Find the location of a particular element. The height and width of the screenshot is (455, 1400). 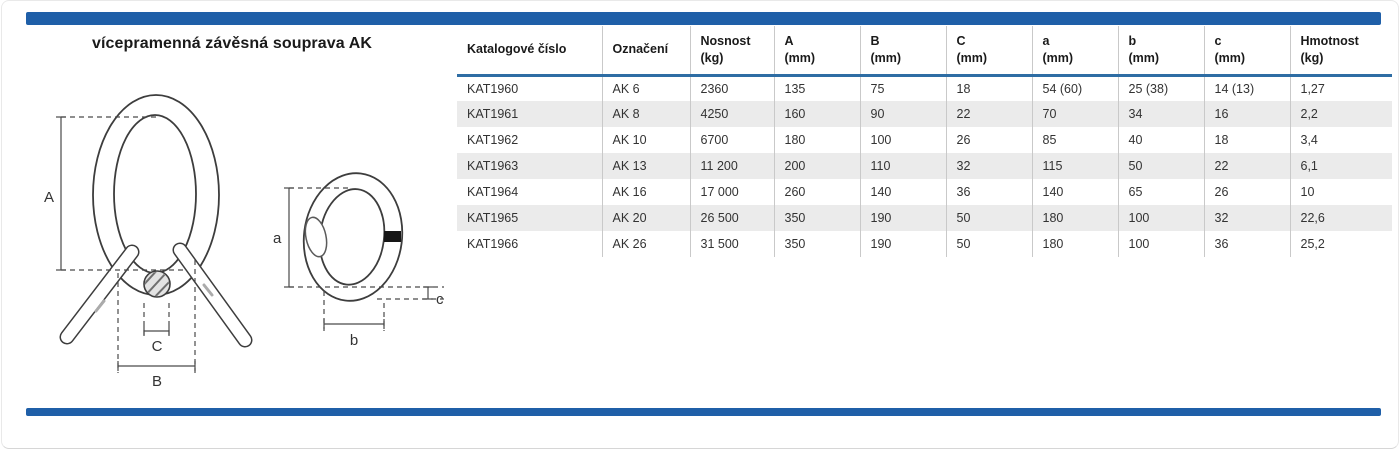

table-cell: AK 26 is located at coordinates (646, 244).